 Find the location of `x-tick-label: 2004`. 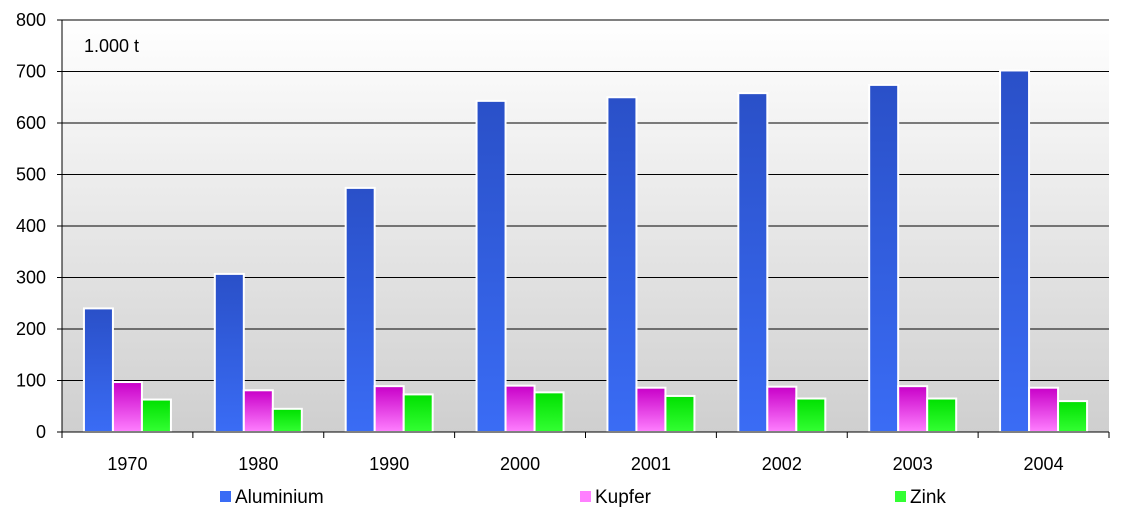

x-tick-label: 2004 is located at coordinates (1044, 464).